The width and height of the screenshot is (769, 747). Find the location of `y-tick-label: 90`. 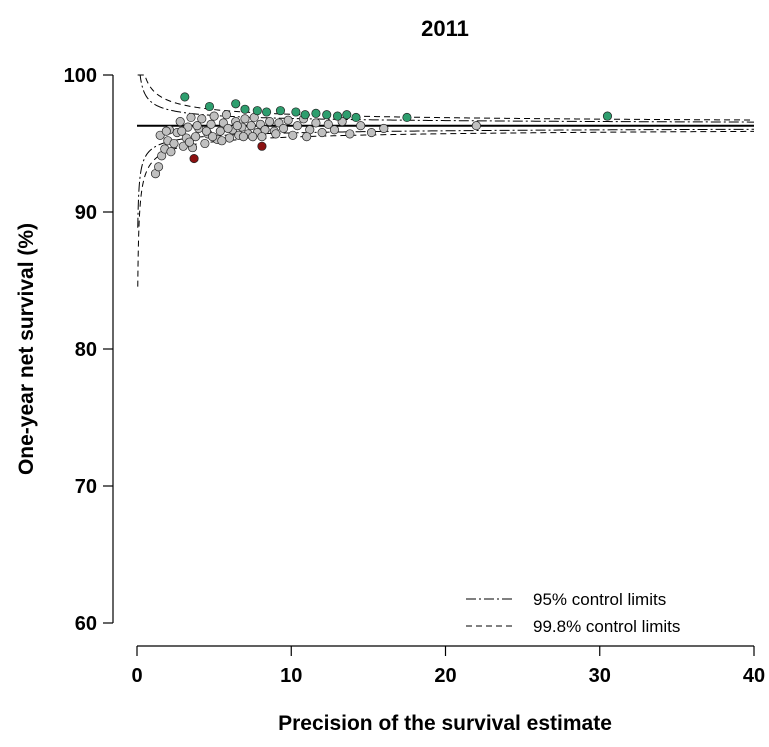

y-tick-label: 90 is located at coordinates (86, 213).